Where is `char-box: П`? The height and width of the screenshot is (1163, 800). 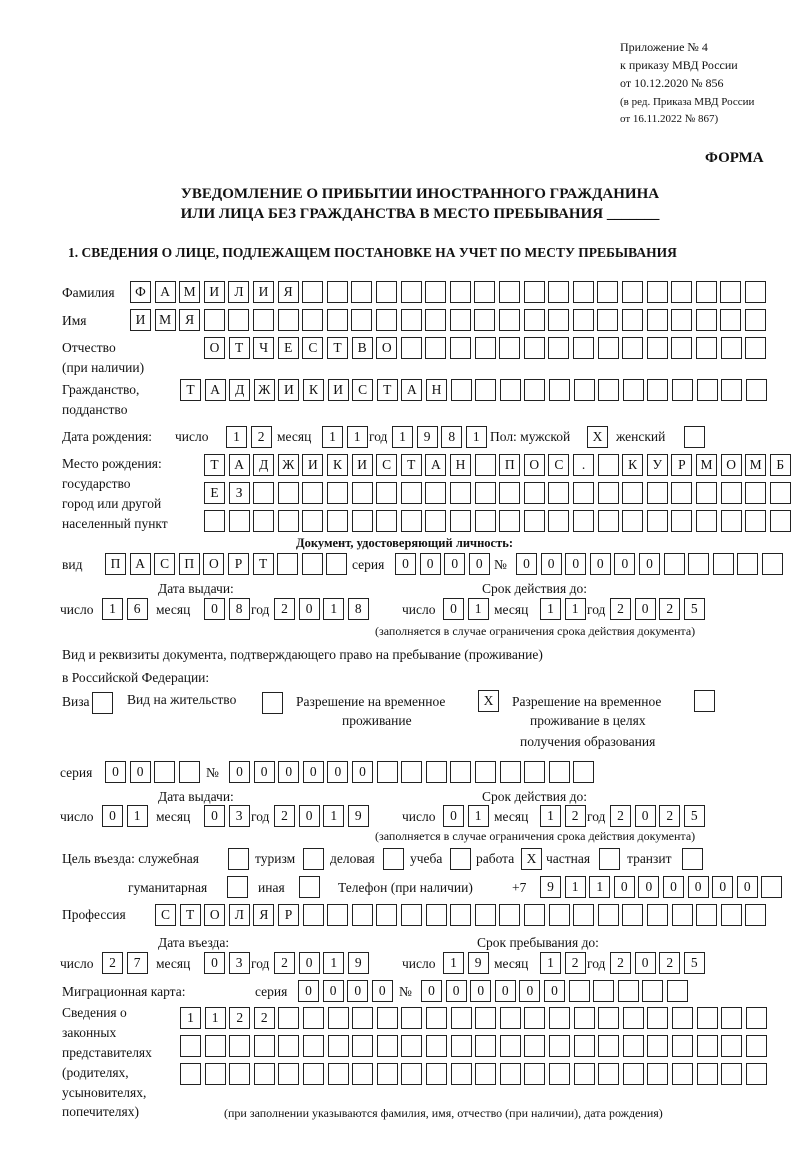
char-box: П is located at coordinates (189, 564).